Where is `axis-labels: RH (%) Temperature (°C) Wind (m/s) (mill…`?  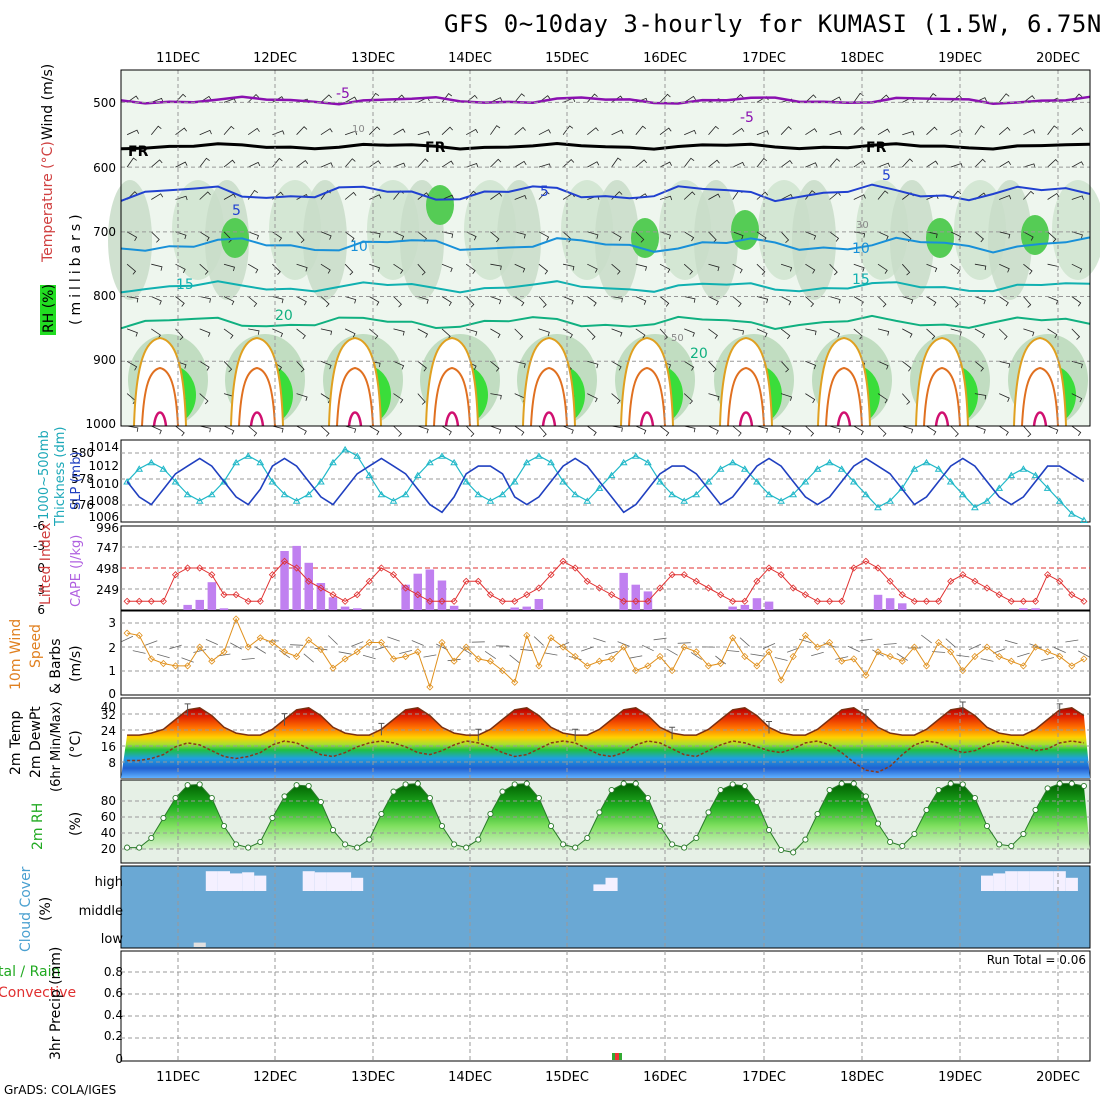
axis-labels: RH (%) Temperature (°C) Wind (m/s) (mill… is located at coordinates (42, 562).